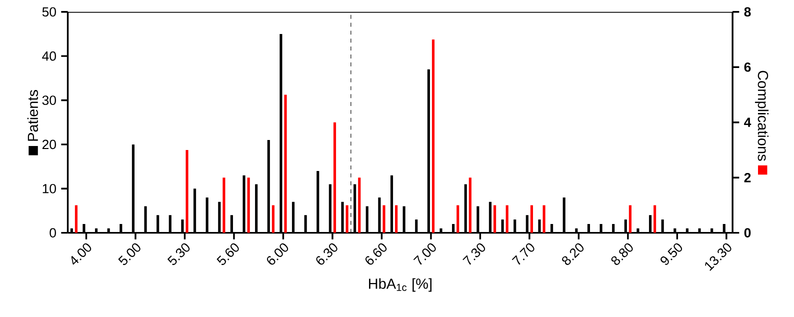 This screenshot has width=794, height=317. I want to click on x-tick-label: 4.00, so click(81, 254).